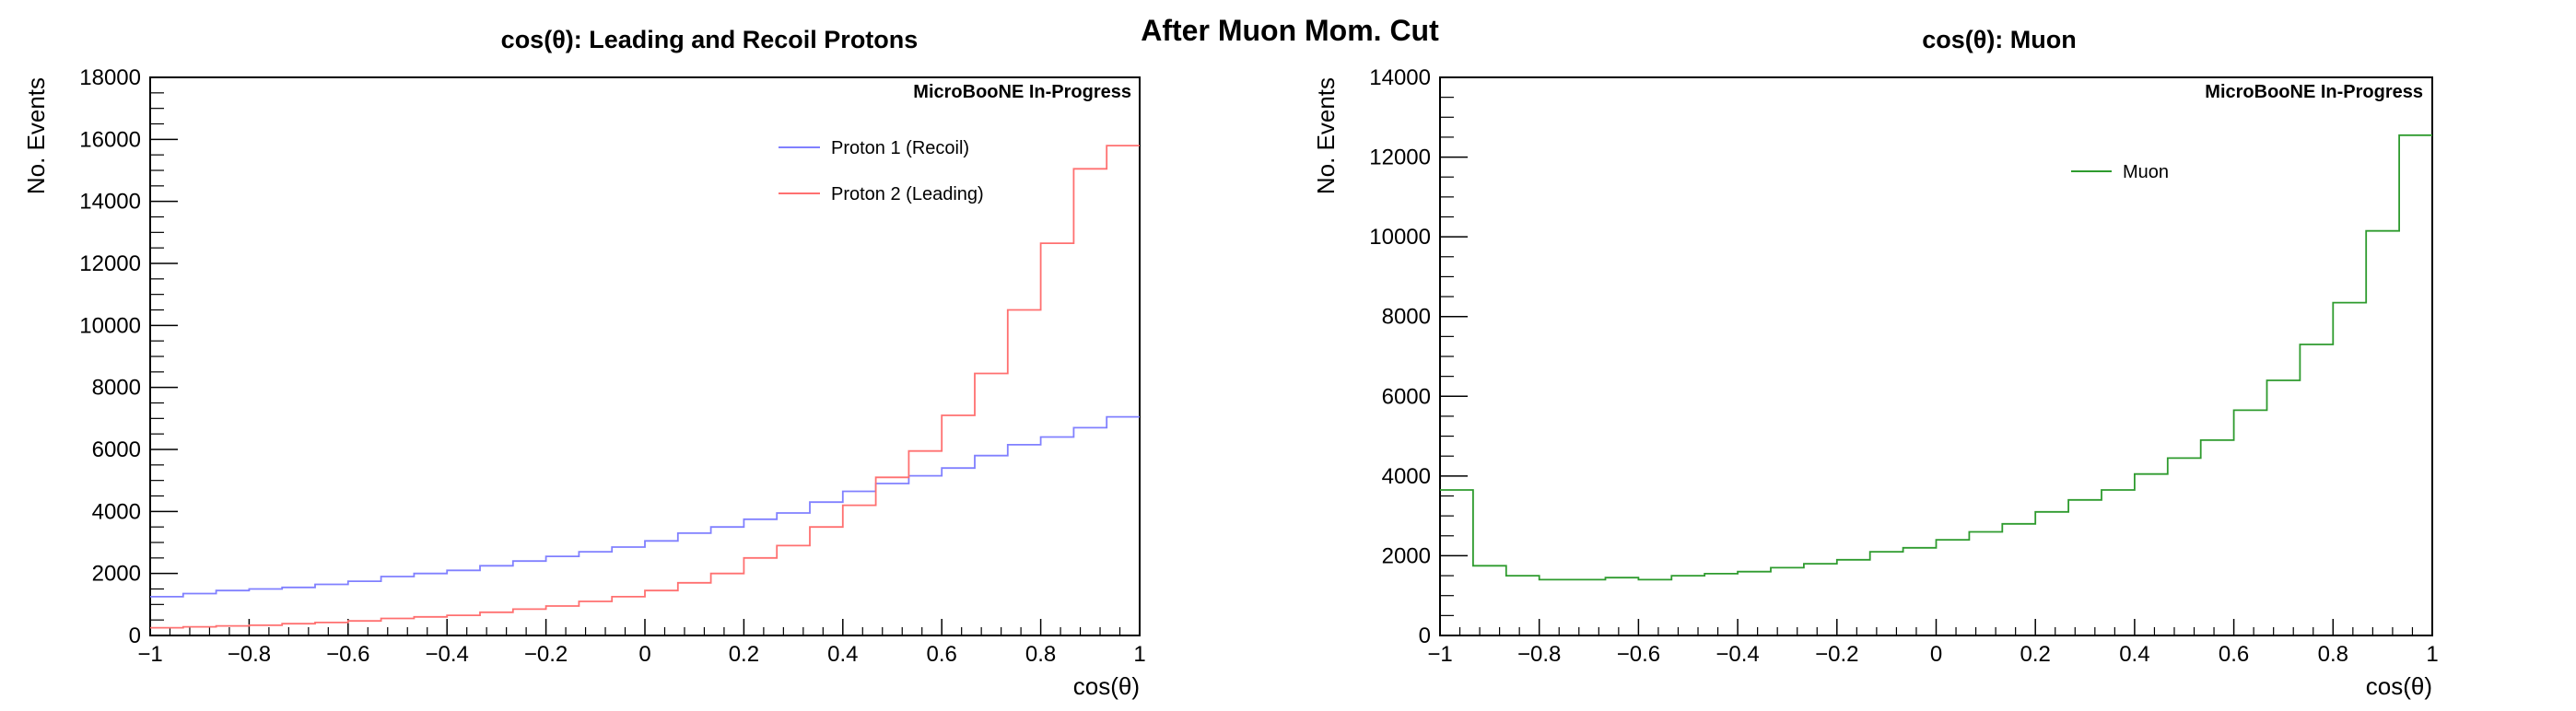  What do you see at coordinates (900, 148) in the screenshot?
I see `legend-entry: Proton 1 (Recoil)` at bounding box center [900, 148].